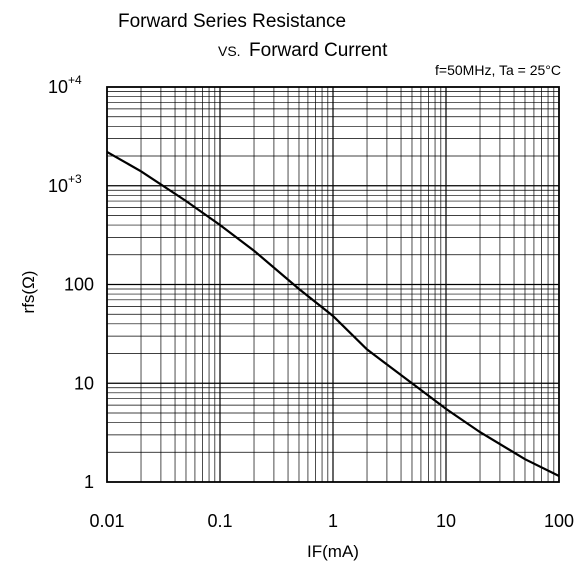 This screenshot has width=575, height=567. I want to click on y-tick-label: 1, so click(89, 482).